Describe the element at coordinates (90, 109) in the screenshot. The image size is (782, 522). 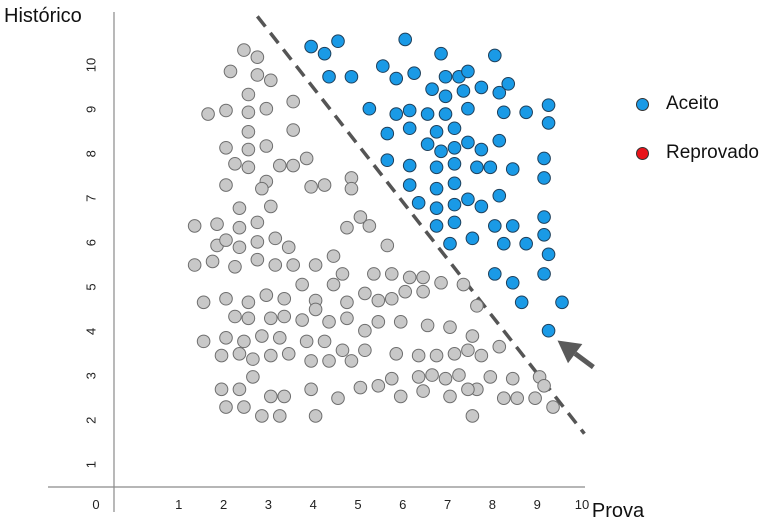
I see `y-tick-label: 9` at that location.